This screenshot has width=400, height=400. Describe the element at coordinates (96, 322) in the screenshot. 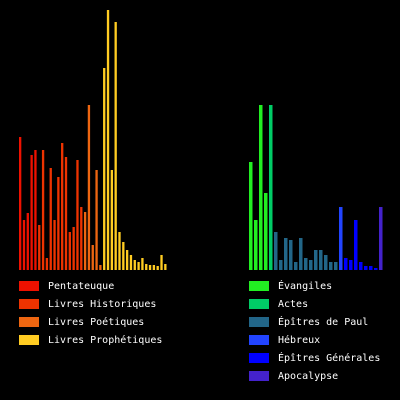

I see `legend-label: Livres Poétiques` at that location.